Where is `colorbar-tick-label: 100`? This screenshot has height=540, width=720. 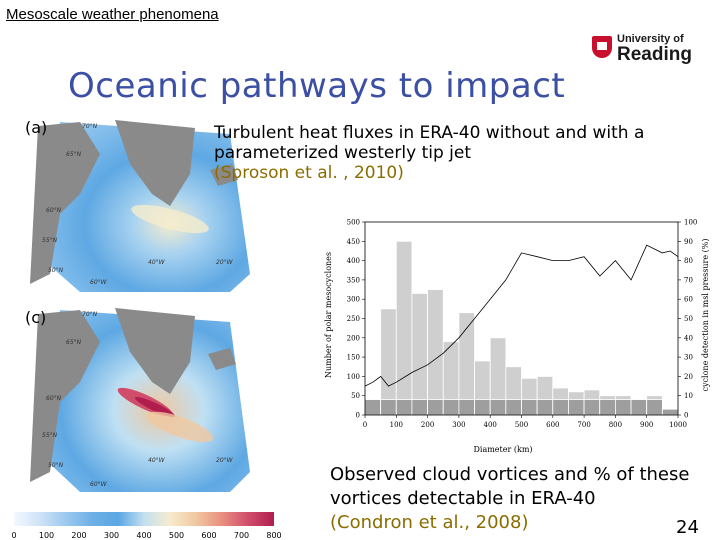
colorbar-tick-label: 100 is located at coordinates (46, 535).